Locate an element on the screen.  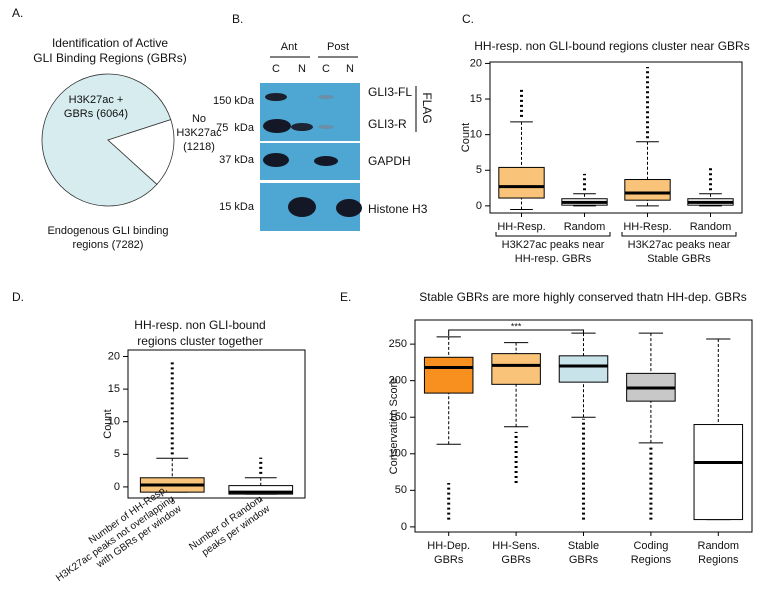
chart-title: Identification of Active is located at coordinates (110, 43).